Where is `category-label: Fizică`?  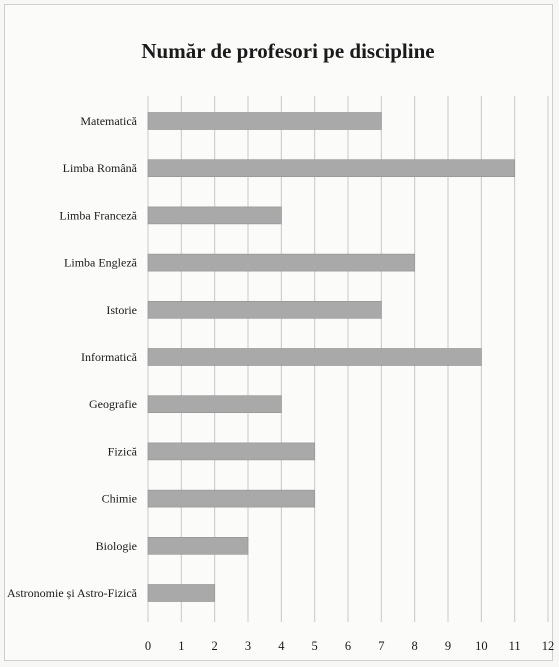
category-label: Fizică is located at coordinates (123, 451).